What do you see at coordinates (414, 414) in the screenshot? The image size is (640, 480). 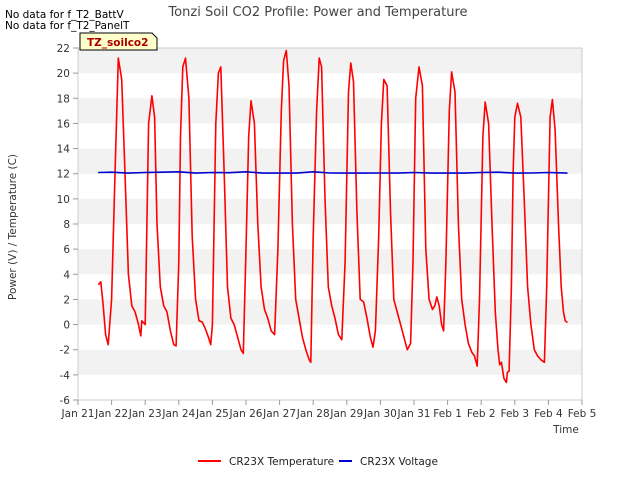 I see `x-tick-label: Jan 31` at bounding box center [414, 414].